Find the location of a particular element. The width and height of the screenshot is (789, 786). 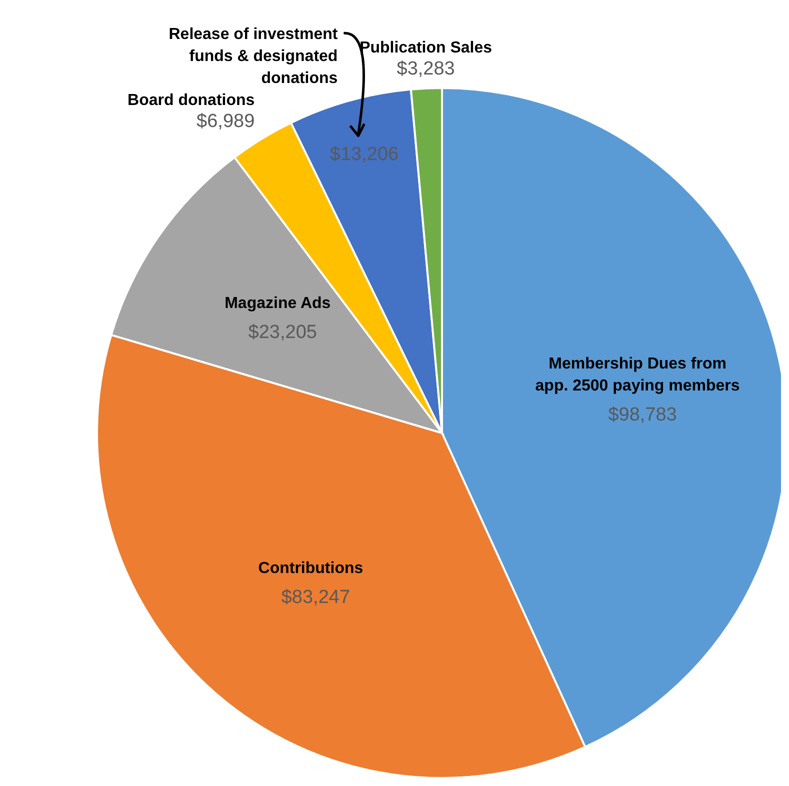

data-label: $6,989 is located at coordinates (225, 121).